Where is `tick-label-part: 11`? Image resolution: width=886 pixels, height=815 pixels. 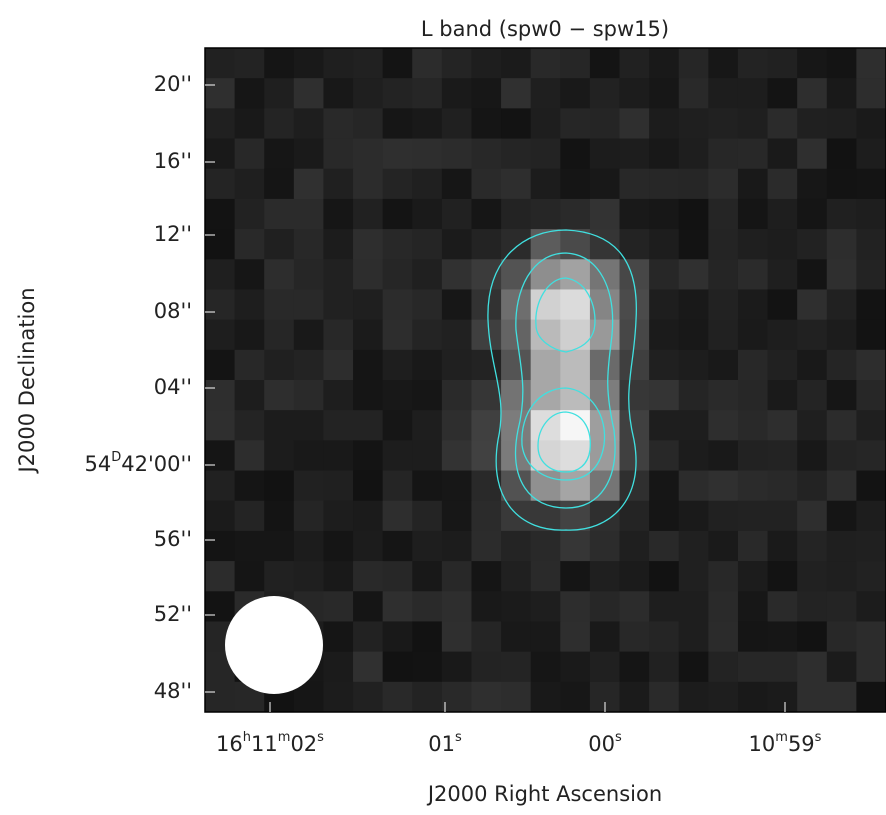
tick-label-part: 11 is located at coordinates (264, 744).